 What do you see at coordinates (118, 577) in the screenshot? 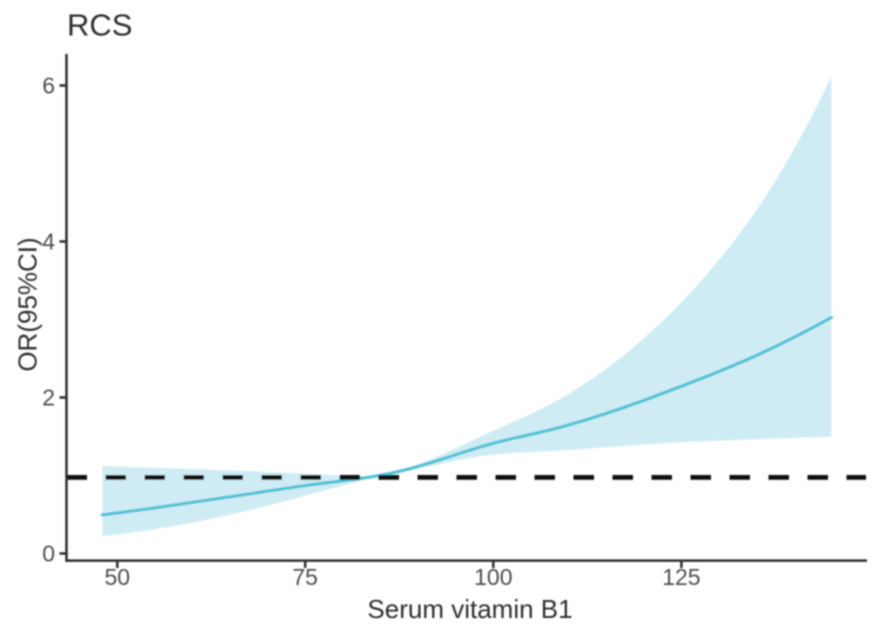
I see `svg-text: 50` at bounding box center [118, 577].